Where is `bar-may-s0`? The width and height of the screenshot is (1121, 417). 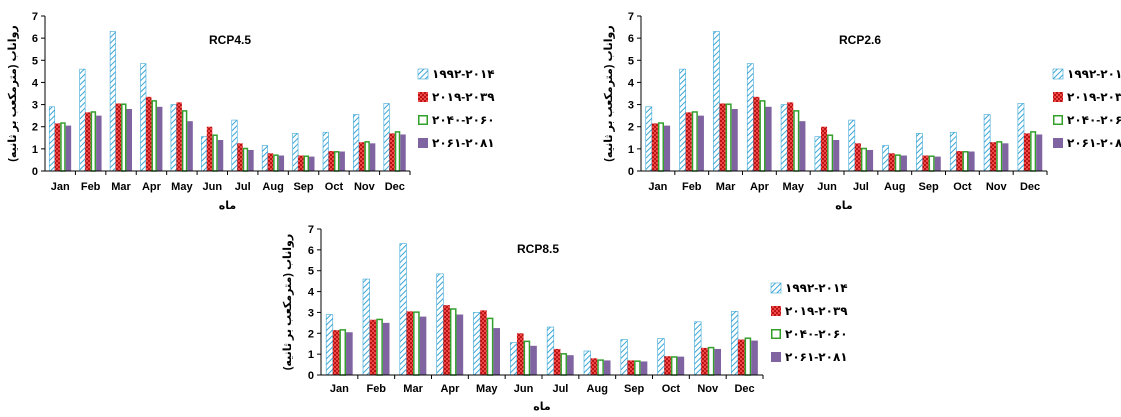
bar-may-s0 is located at coordinates (784, 138).